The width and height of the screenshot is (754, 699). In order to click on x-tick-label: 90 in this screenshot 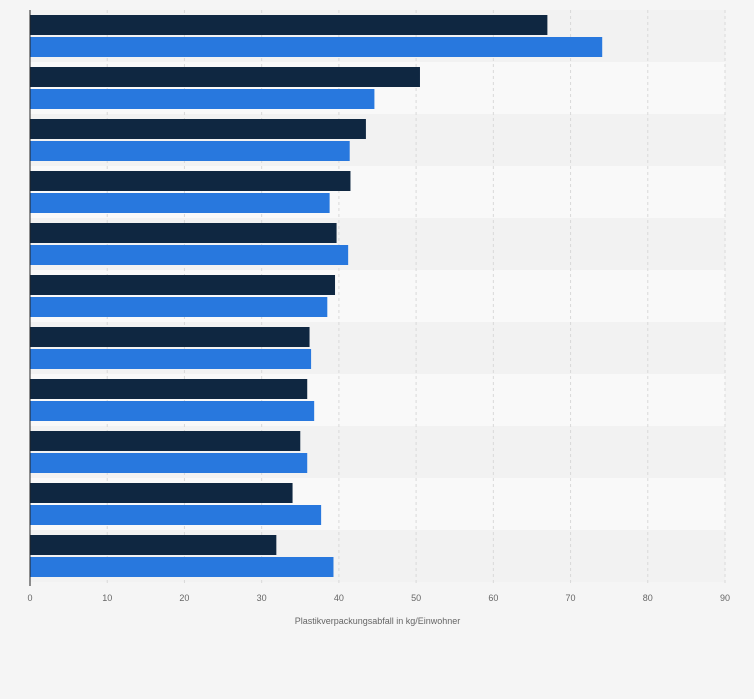, I will do `click(725, 598)`.